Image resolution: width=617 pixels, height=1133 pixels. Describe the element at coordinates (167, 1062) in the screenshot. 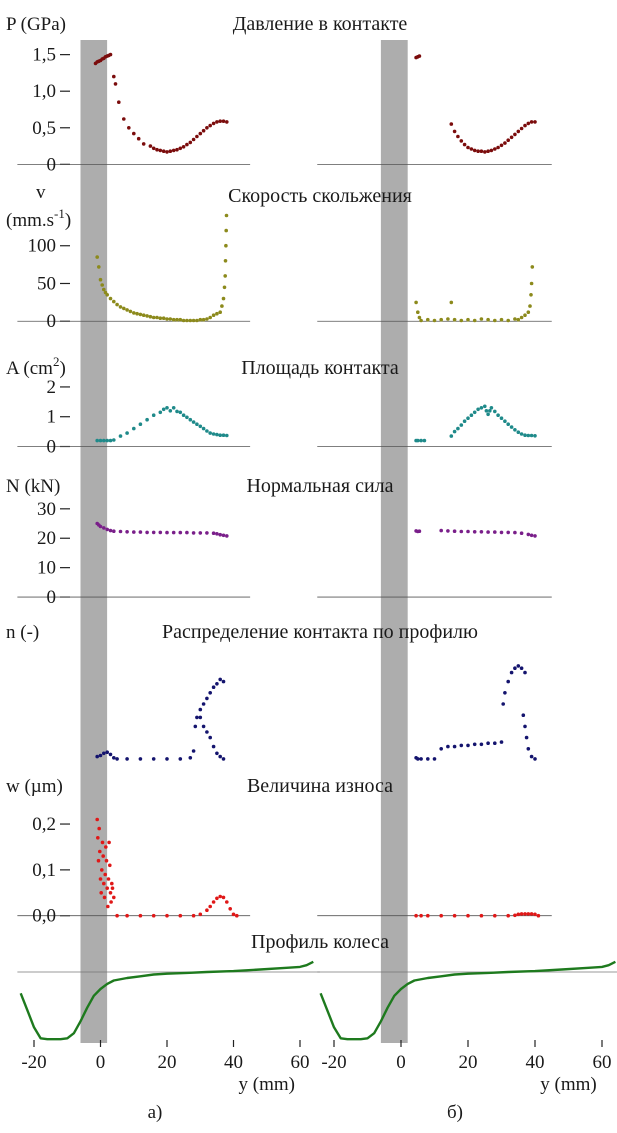

I see `x-tick-label: 20` at that location.